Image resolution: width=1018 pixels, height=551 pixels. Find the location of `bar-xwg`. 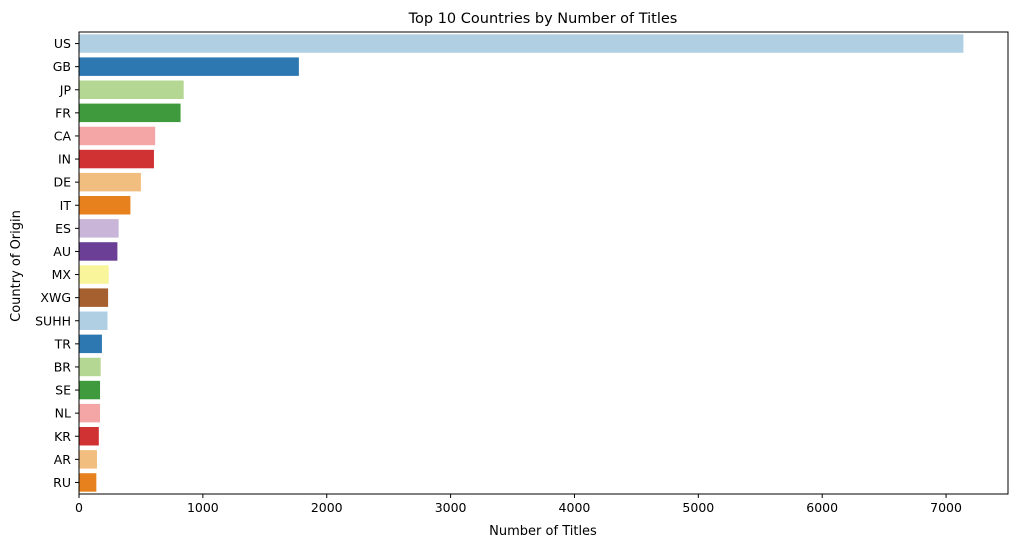

bar-xwg is located at coordinates (94, 297).